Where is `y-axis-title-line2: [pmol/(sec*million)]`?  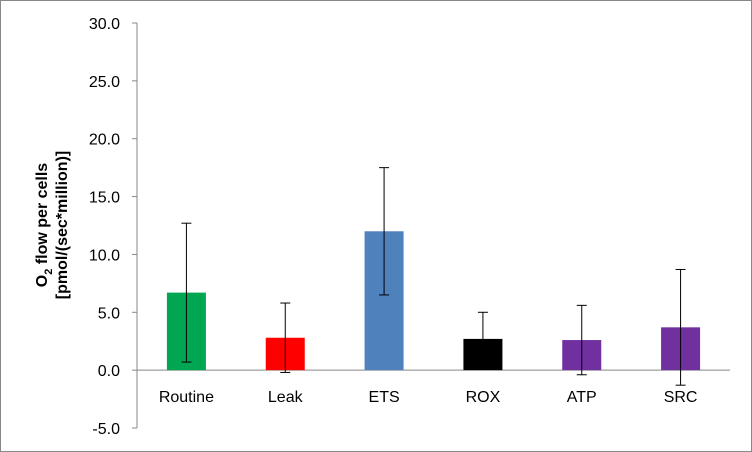 y-axis-title-line2: [pmol/(sec*million)] is located at coordinates (62, 225).